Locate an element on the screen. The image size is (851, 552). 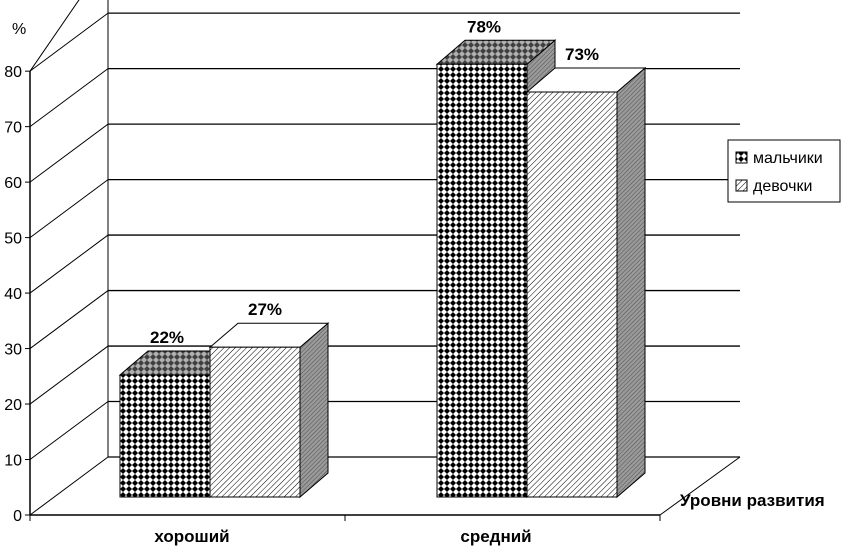
y-tick-label-10: 10 is located at coordinates (13, 461).